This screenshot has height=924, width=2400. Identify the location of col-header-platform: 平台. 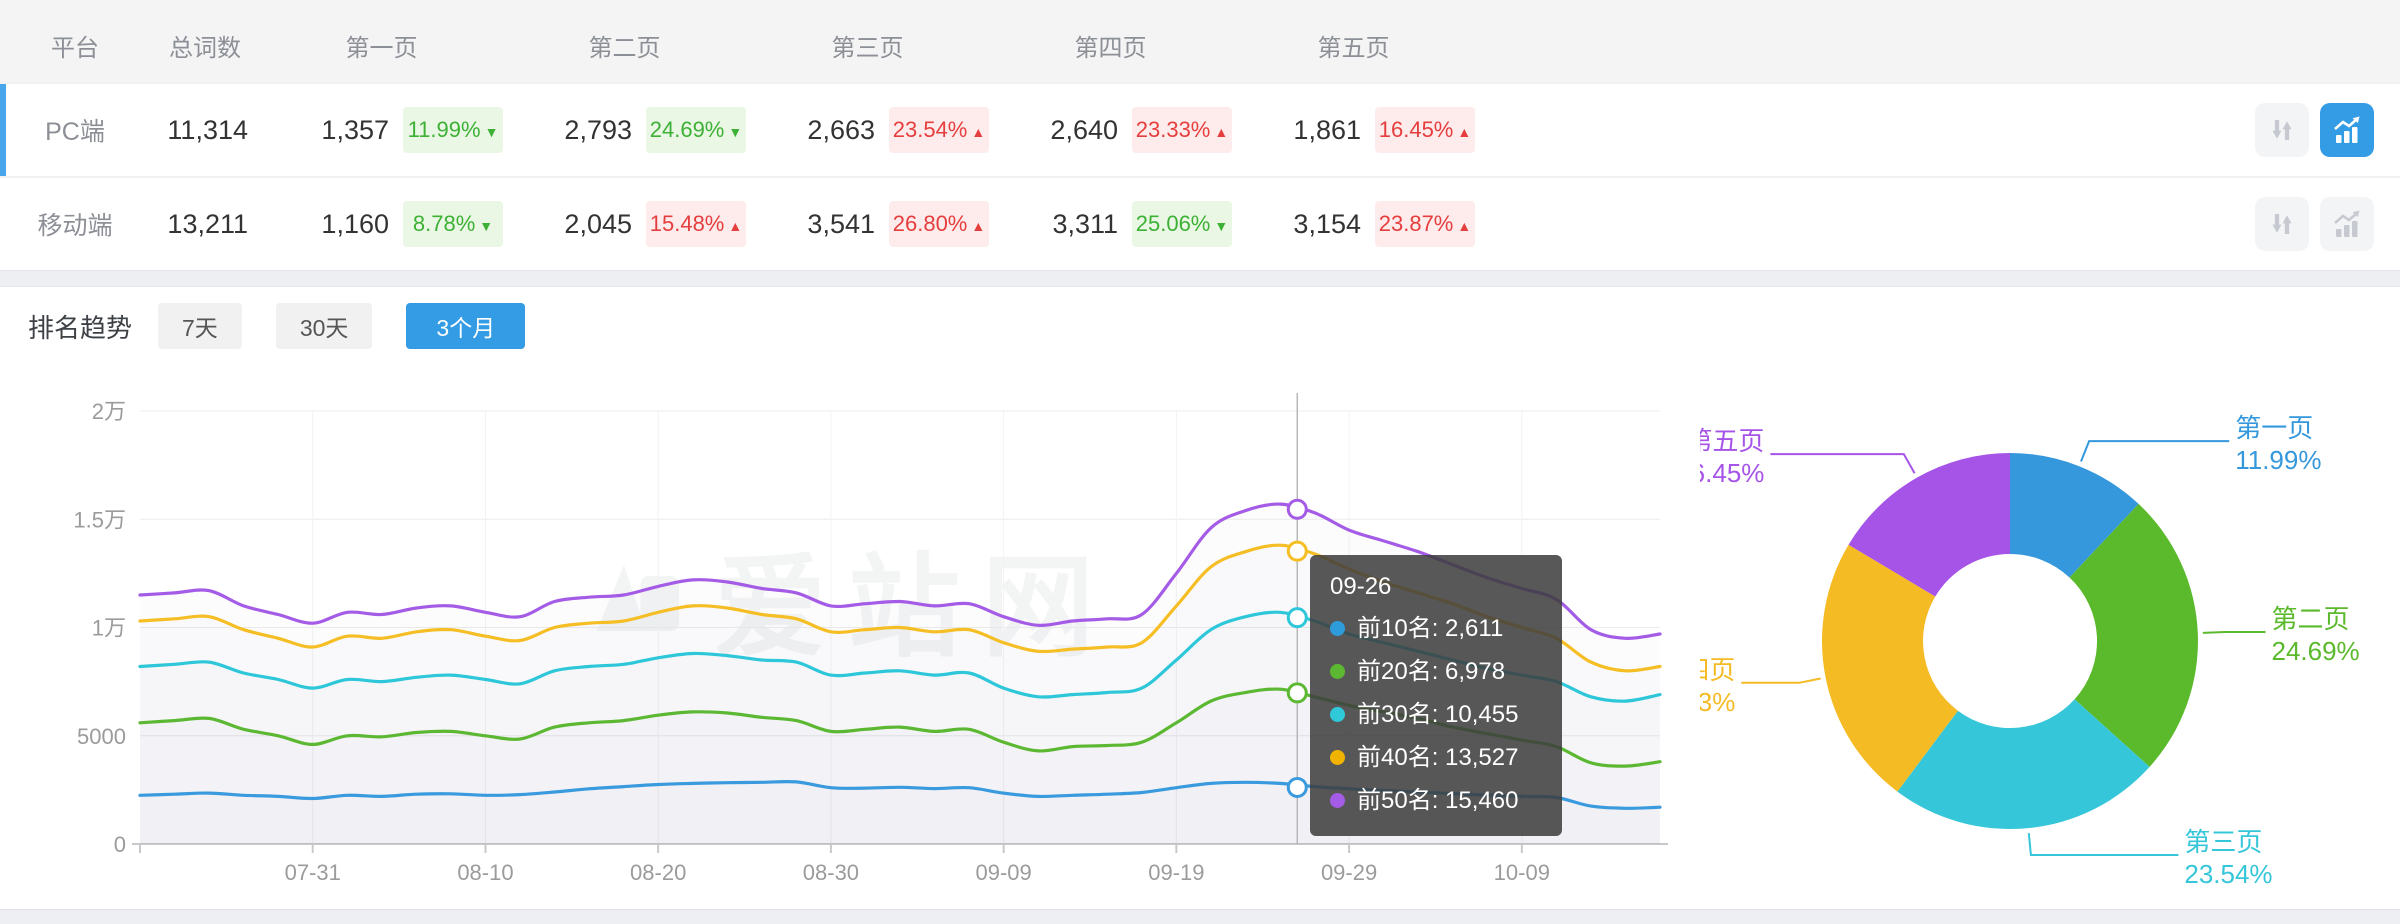
(75, 48).